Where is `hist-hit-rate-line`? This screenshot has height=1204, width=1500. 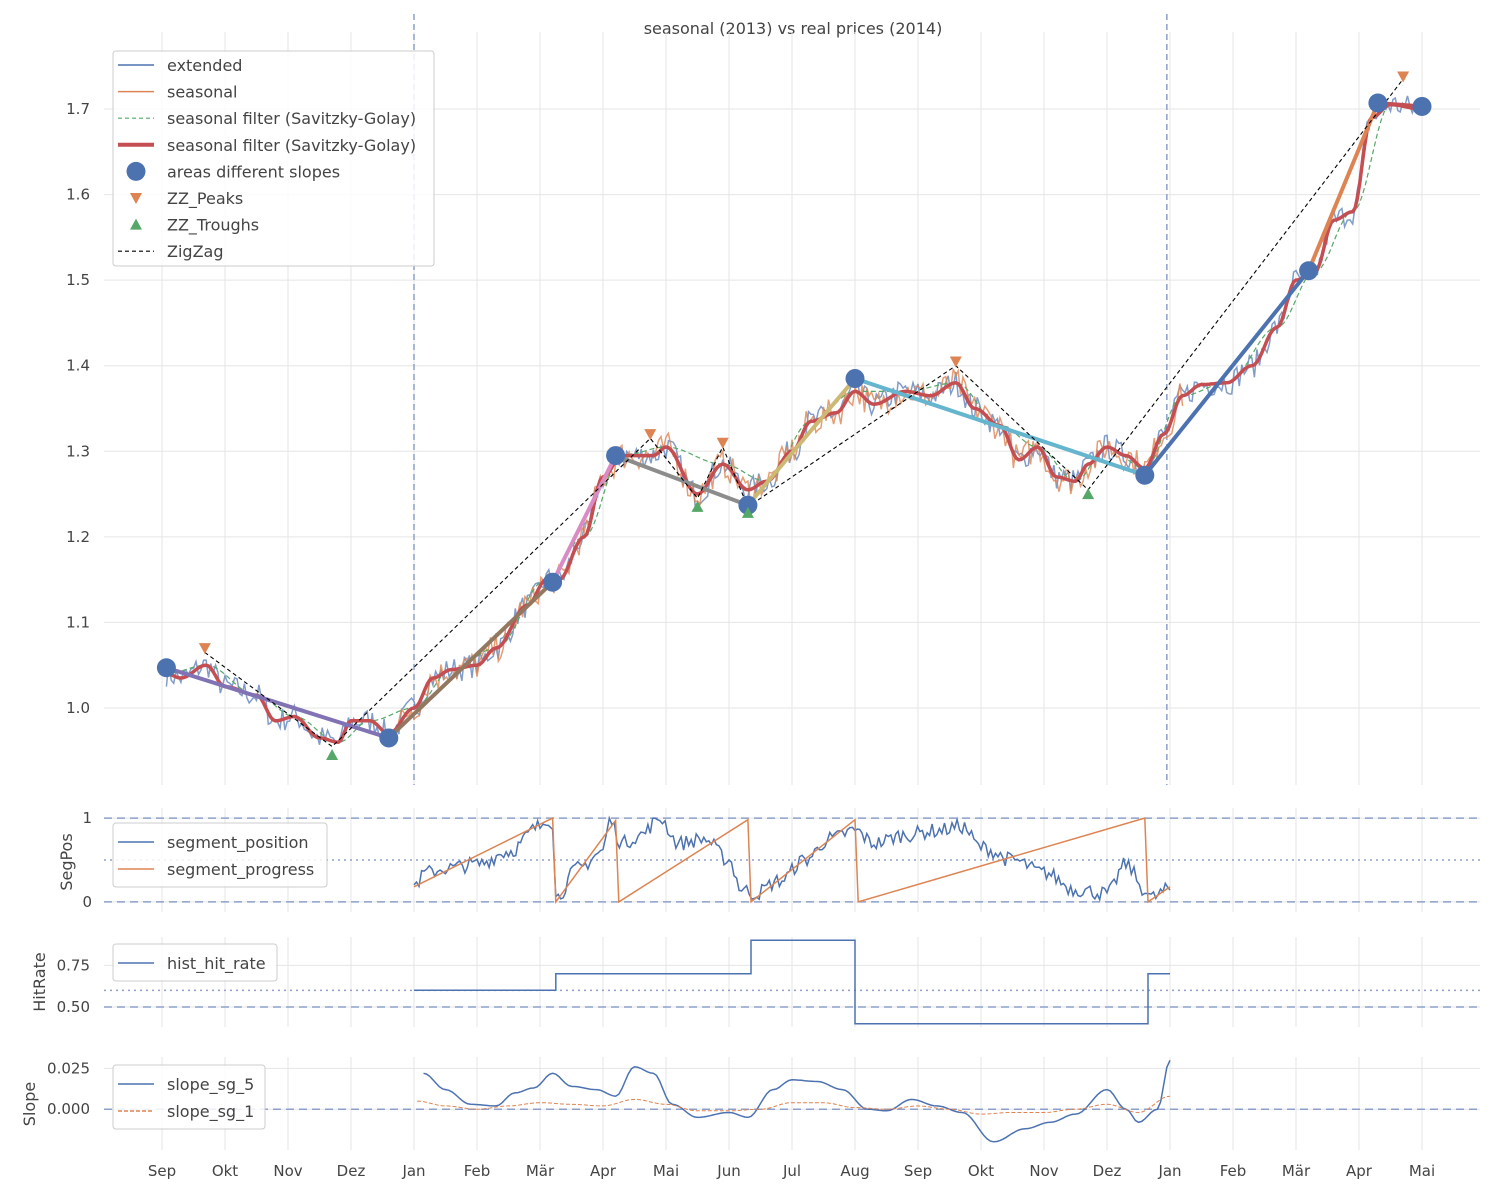 hist-hit-rate-line is located at coordinates (792, 982).